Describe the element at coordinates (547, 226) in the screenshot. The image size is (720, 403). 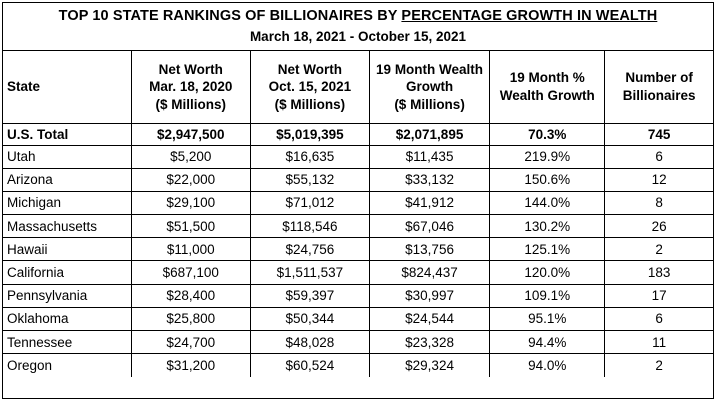
I see `value-cell: 130.2%` at that location.